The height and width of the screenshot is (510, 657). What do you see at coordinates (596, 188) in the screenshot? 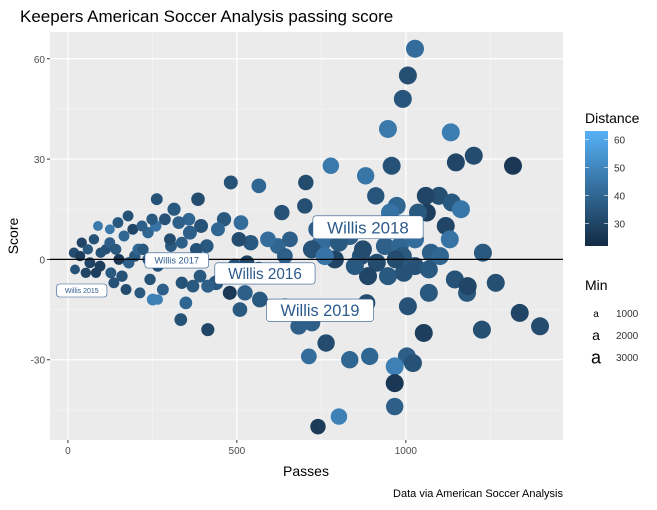
I see `color-bar` at bounding box center [596, 188].